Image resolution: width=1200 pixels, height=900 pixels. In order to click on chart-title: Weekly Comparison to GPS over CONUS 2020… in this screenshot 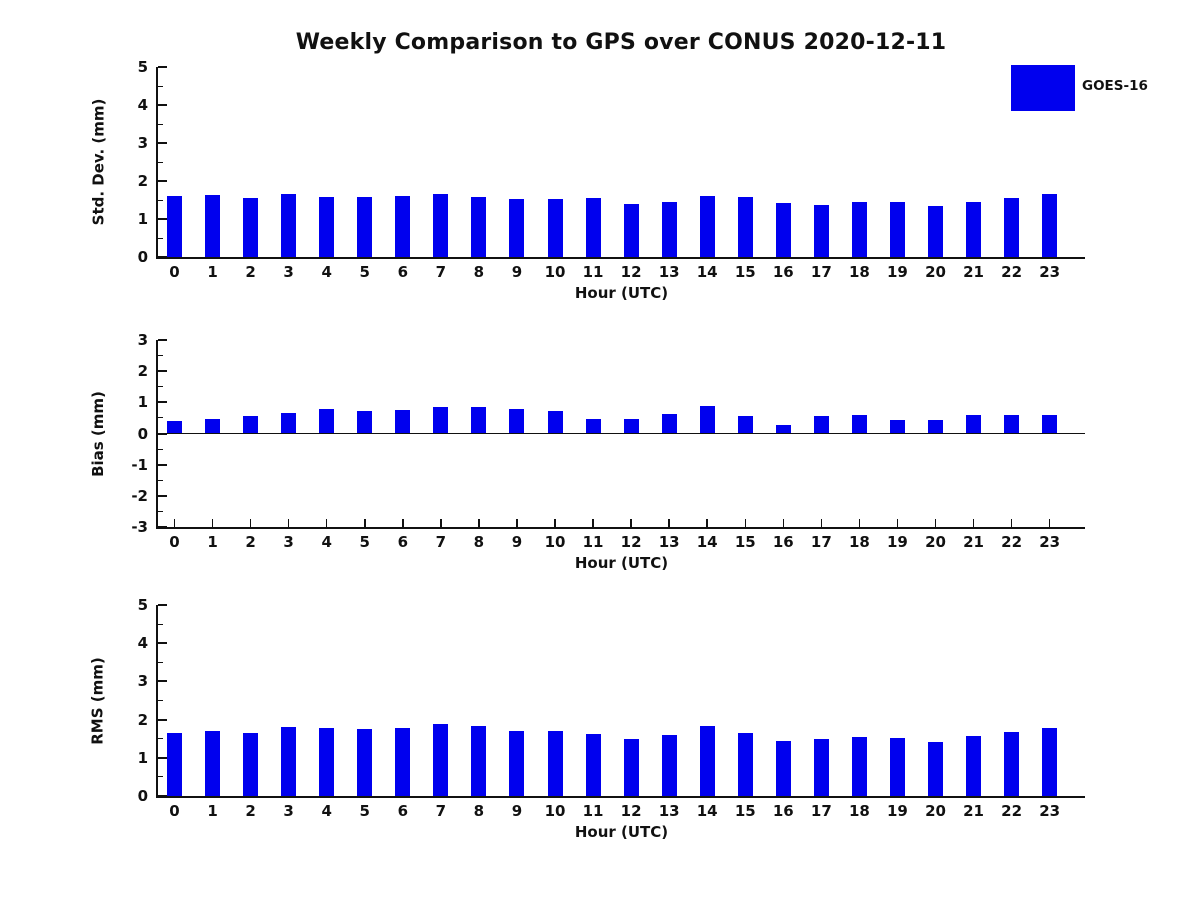, I will do `click(621, 42)`.